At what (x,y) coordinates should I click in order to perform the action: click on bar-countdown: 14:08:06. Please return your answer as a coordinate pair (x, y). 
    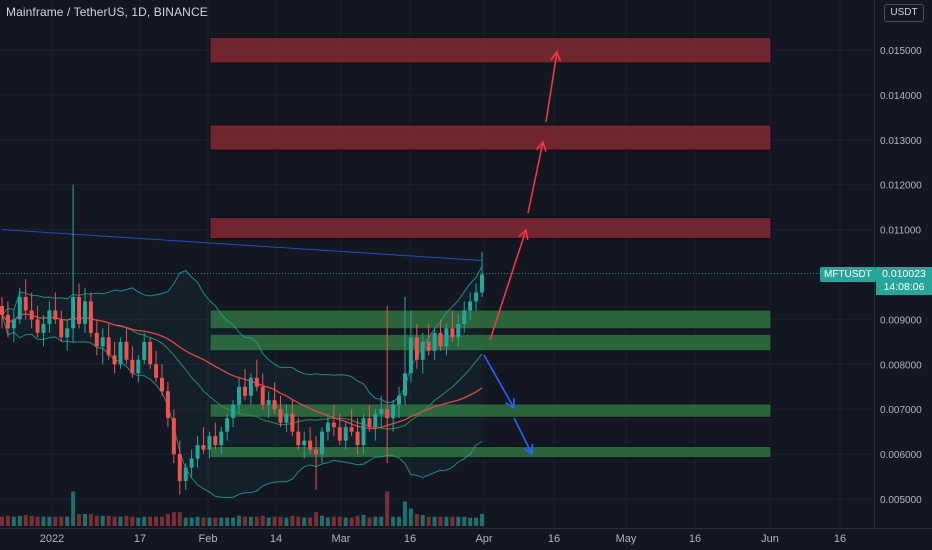
    Looking at the image, I should click on (904, 287).